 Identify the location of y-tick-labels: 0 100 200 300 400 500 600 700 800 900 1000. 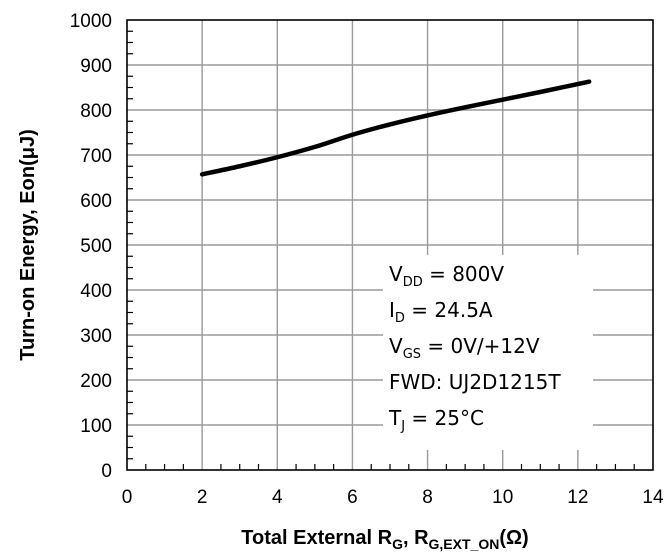
(91, 246).